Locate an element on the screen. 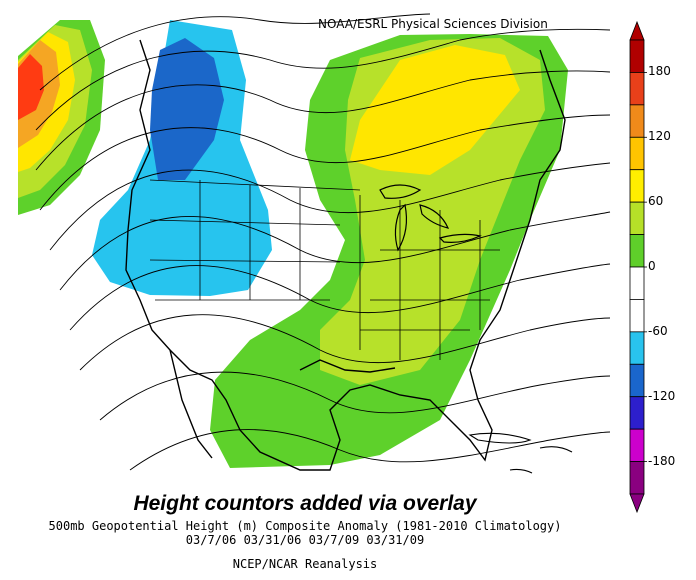  pacific-anomaly-strong is located at coordinates (31, 87).